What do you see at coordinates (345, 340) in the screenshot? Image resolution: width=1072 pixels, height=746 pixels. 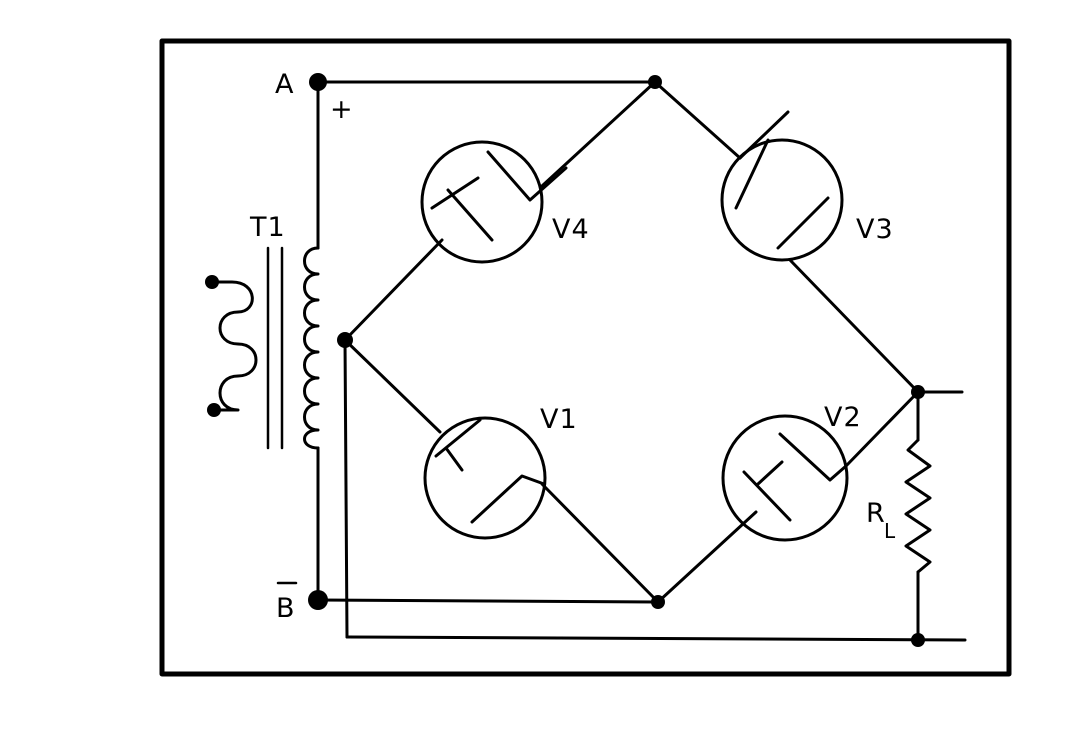 I see `left-node-dot` at bounding box center [345, 340].